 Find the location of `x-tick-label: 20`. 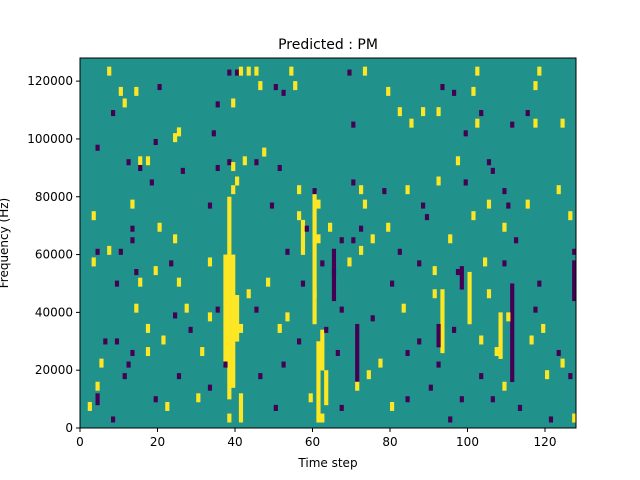

x-tick-label: 20 is located at coordinates (157, 442).